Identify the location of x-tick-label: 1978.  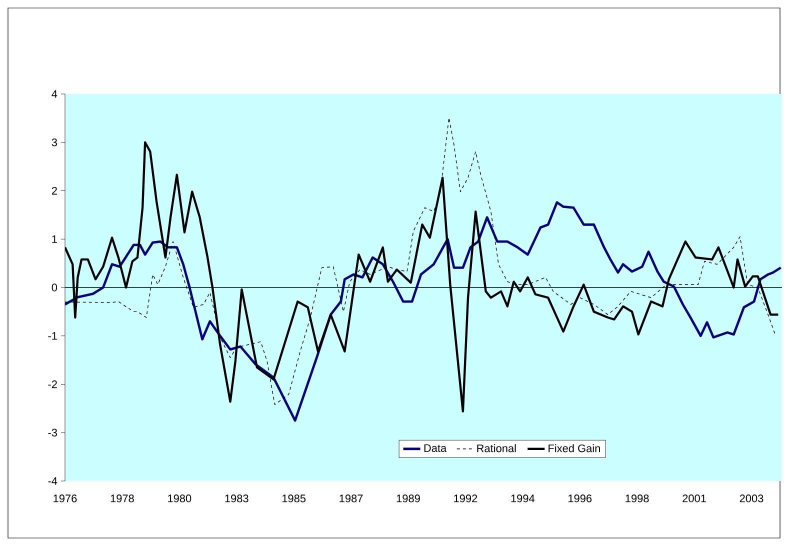
(122, 498).